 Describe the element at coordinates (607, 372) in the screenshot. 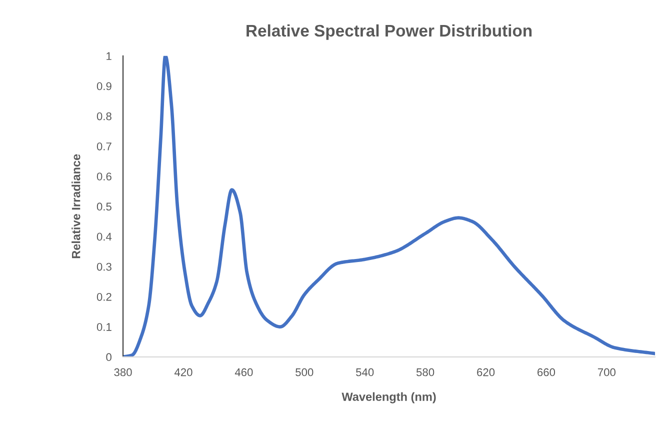

I see `x-tick-label: 700` at that location.